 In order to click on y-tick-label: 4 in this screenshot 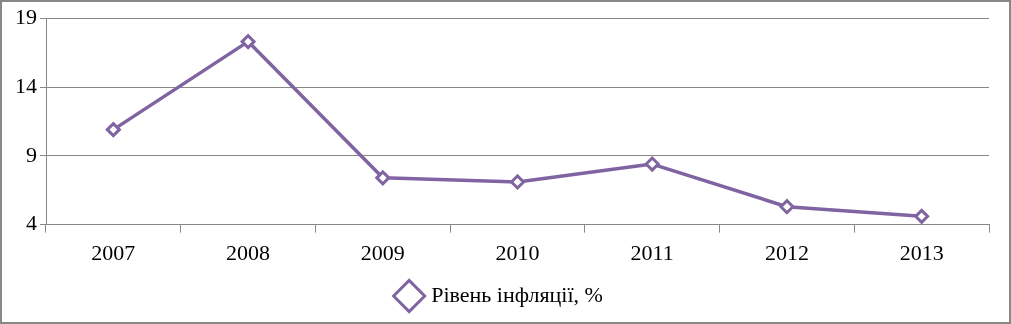, I will do `click(31, 223)`.